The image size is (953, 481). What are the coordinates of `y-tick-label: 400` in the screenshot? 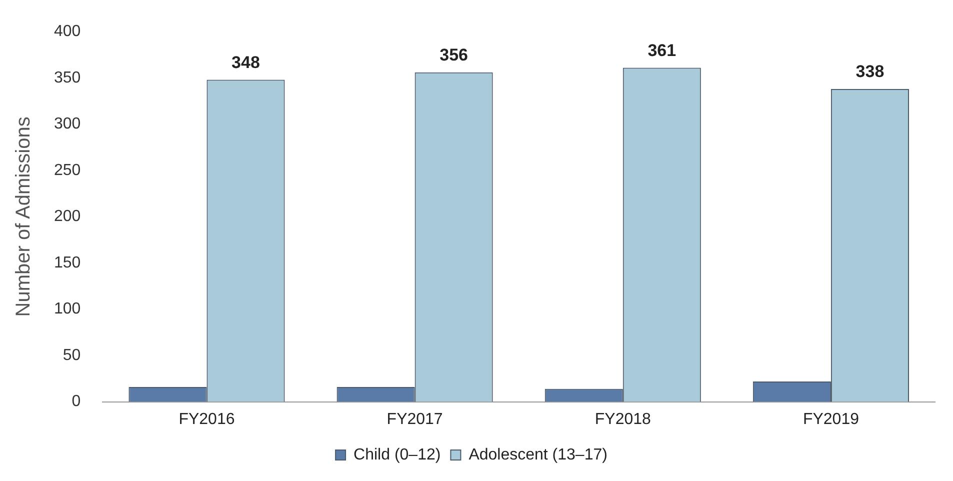 It's located at (67, 31).